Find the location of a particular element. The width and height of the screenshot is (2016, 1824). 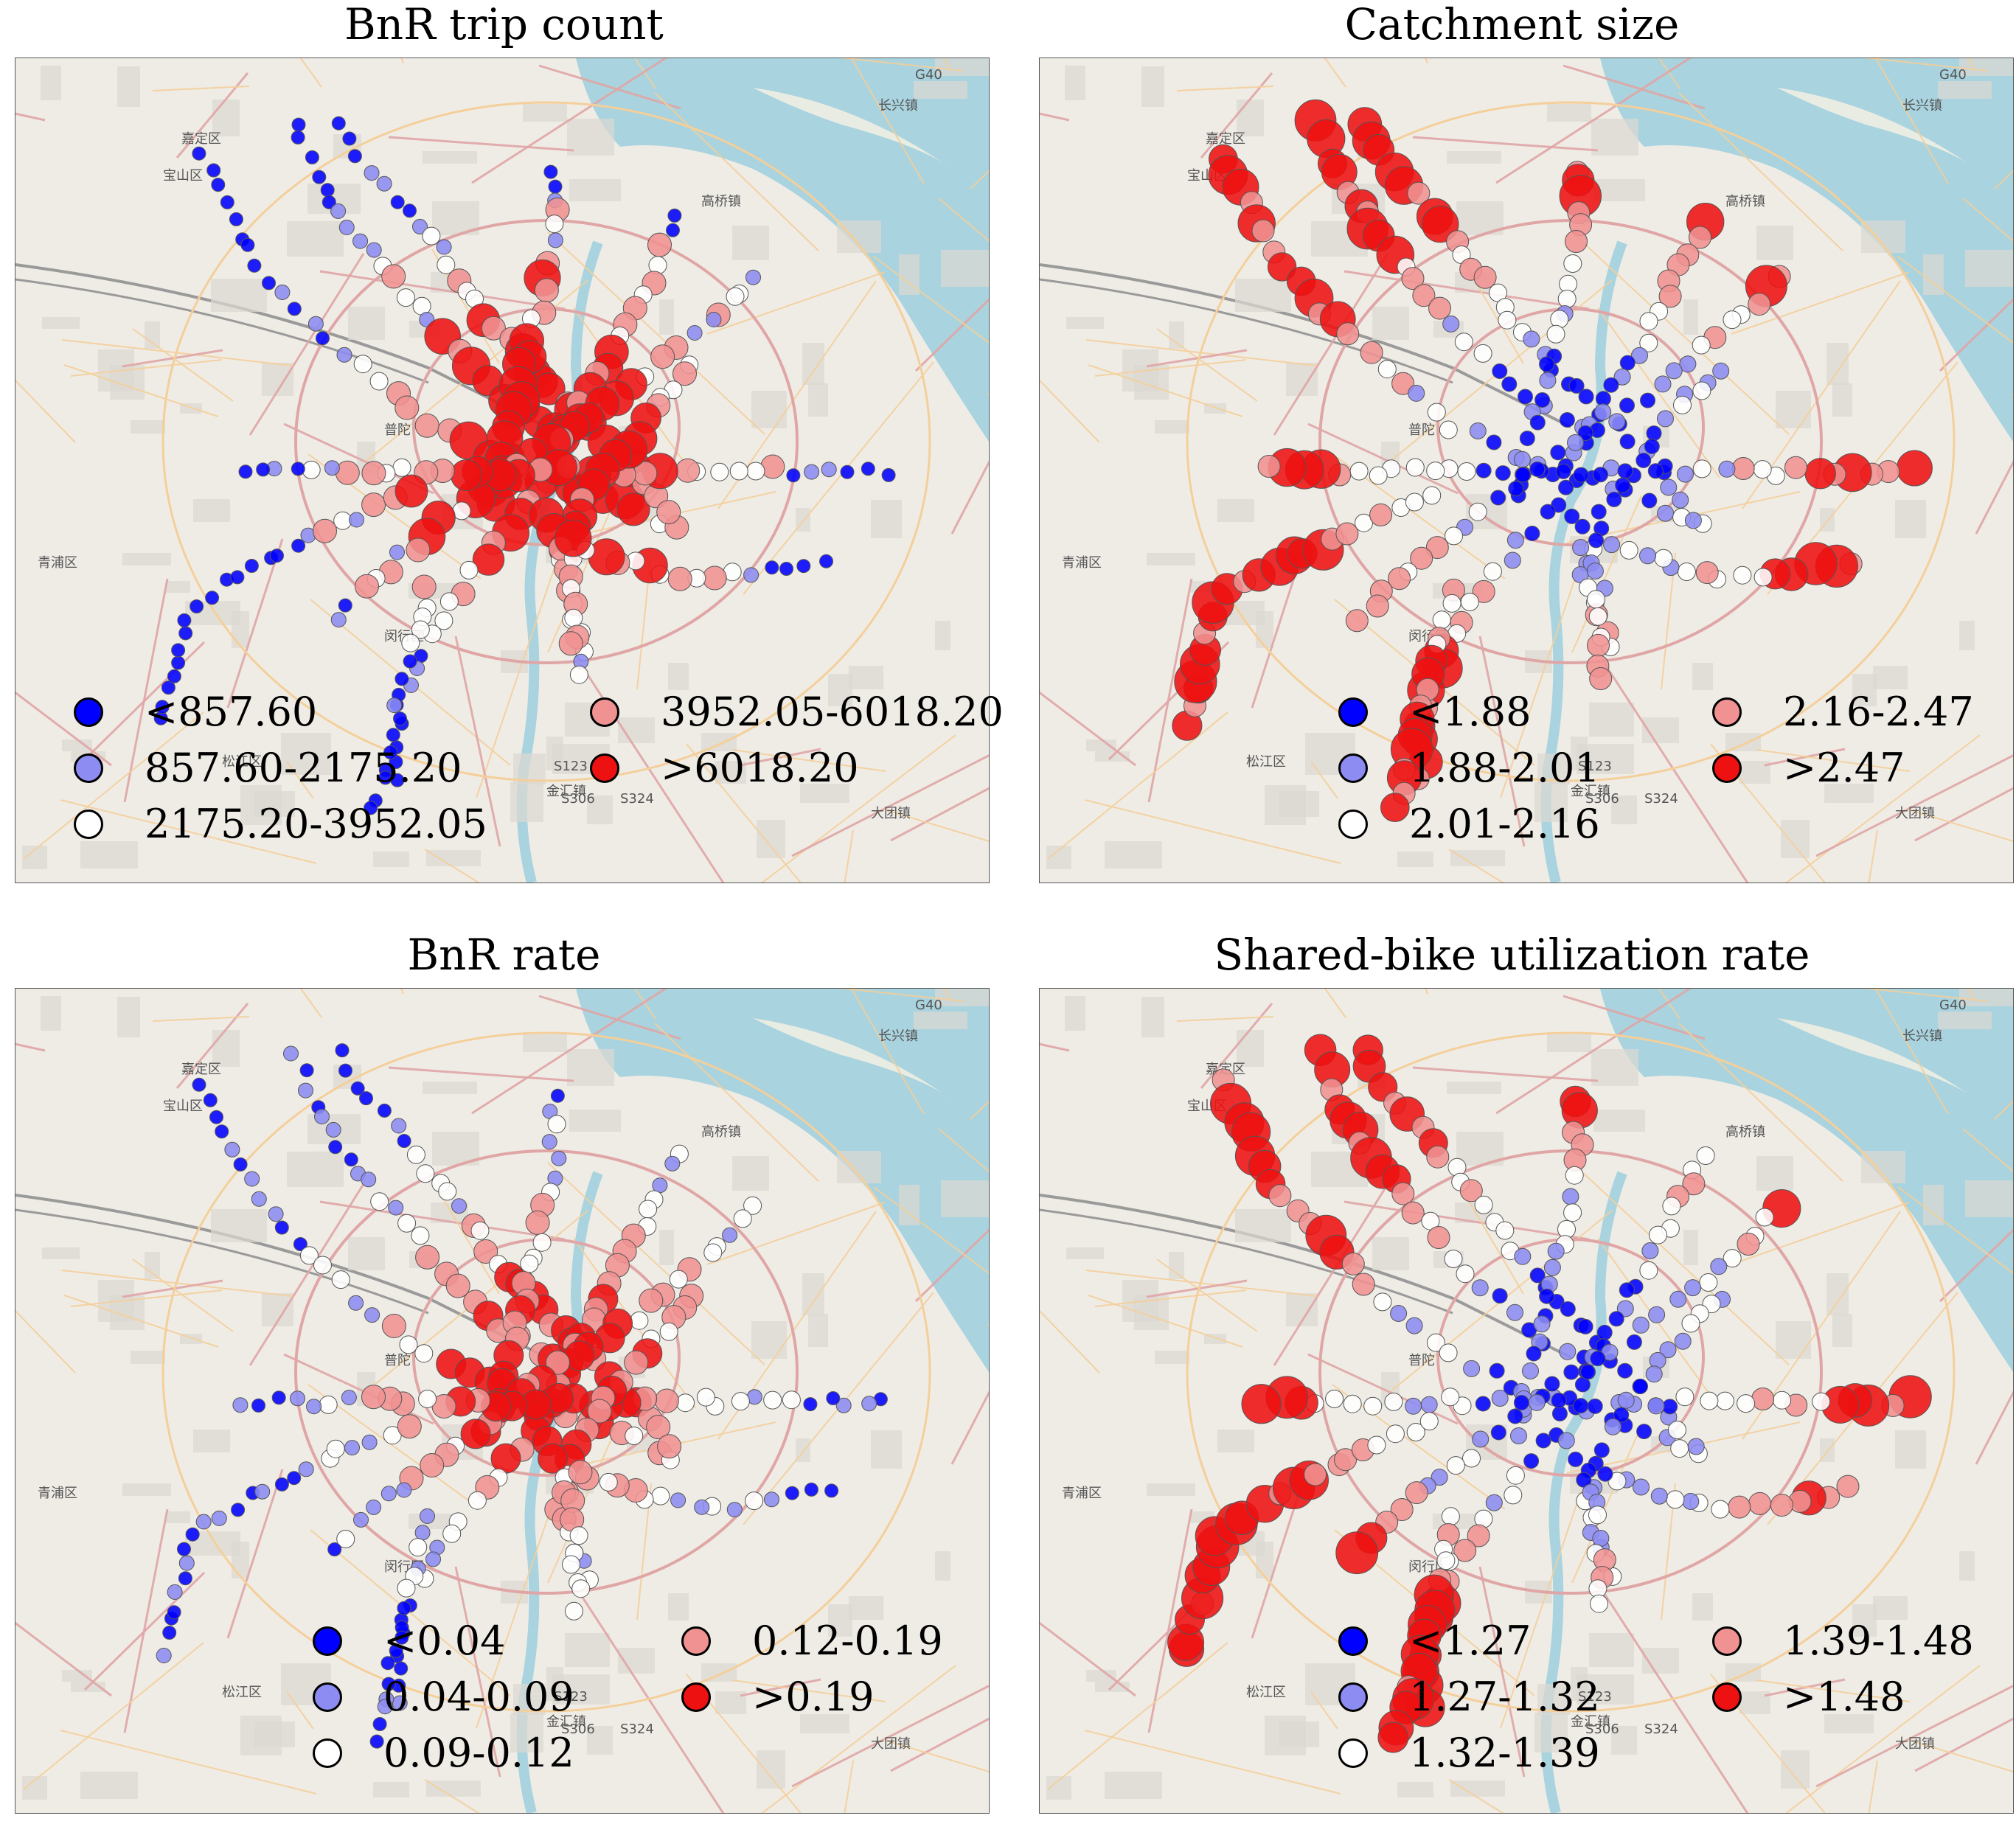

legend-item-1: <1.27 is located at coordinates (1435, 1641).